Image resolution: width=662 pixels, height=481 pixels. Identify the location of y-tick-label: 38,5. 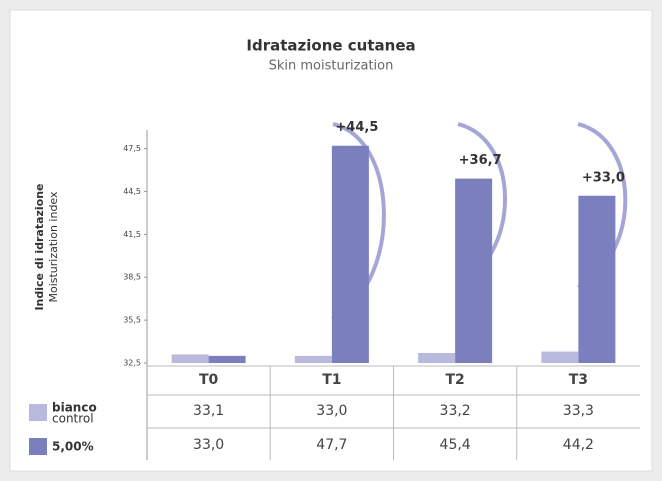
(132, 277).